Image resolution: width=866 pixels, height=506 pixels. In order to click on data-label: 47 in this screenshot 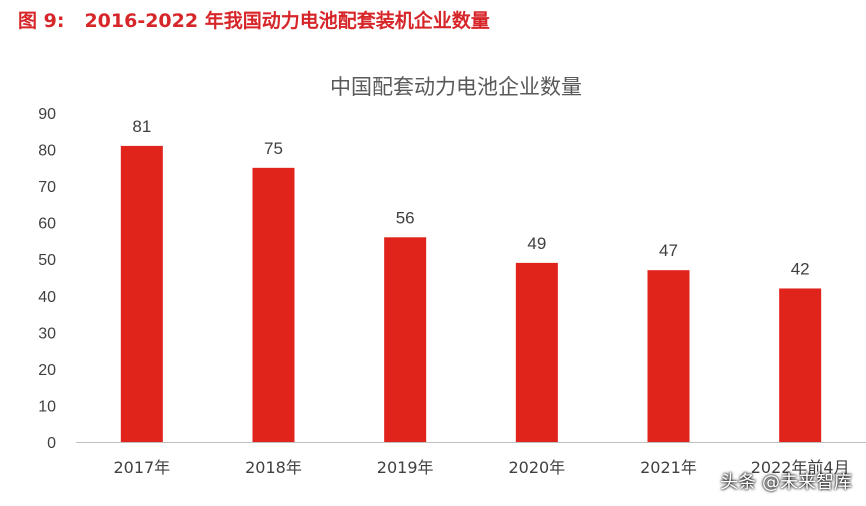, I will do `click(668, 250)`.